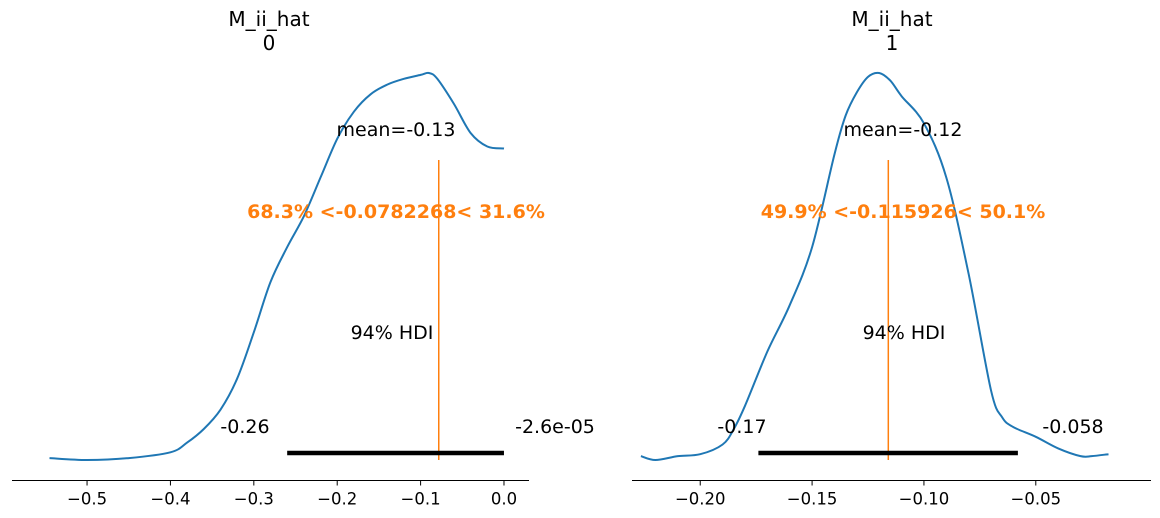  What do you see at coordinates (504, 499) in the screenshot?
I see `x-tick-label: 0.0` at bounding box center [504, 499].